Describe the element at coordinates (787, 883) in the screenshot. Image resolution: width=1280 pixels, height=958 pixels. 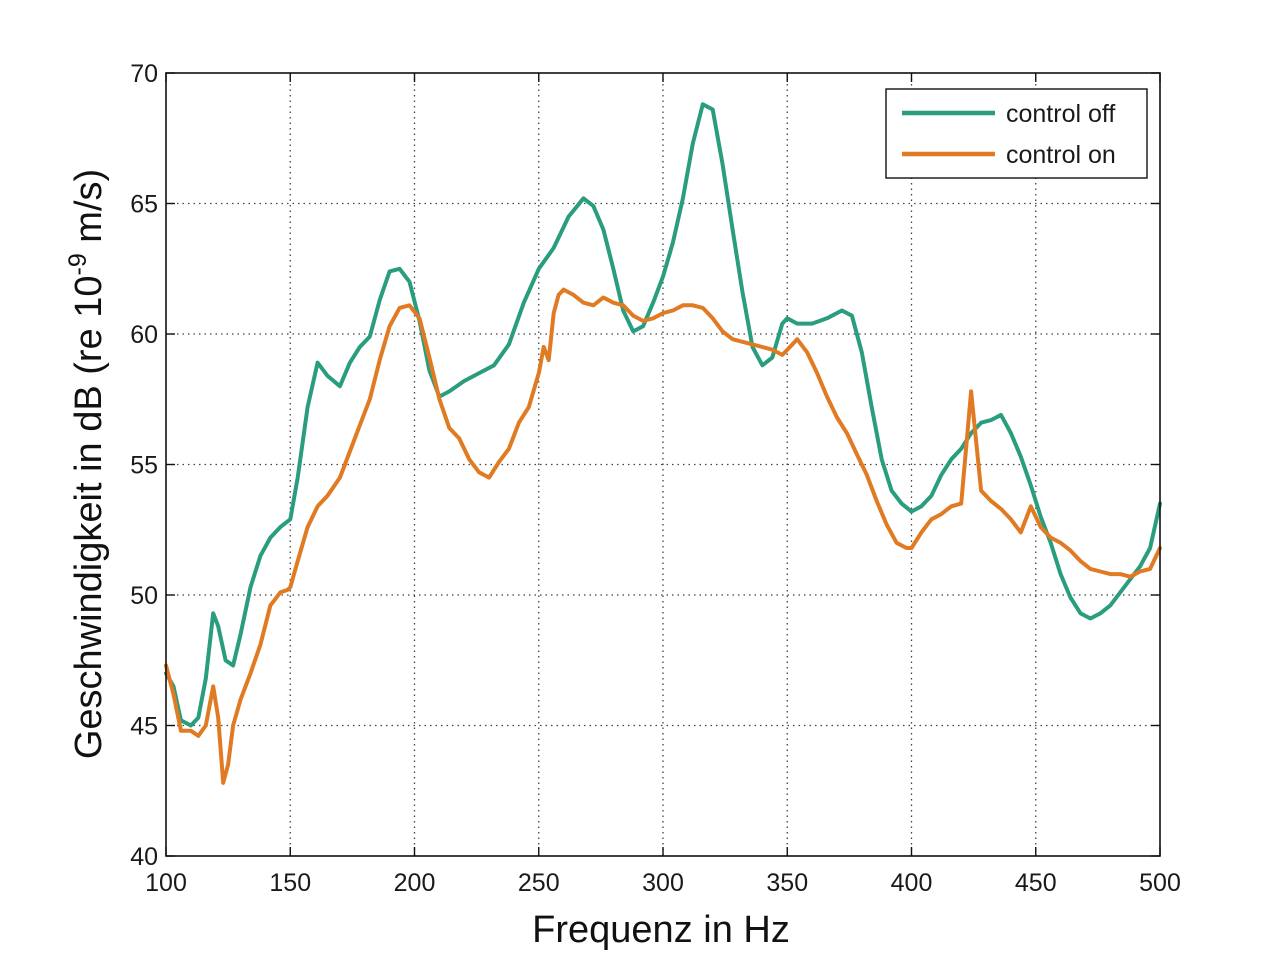
I see `x-tick-label: 350` at that location.